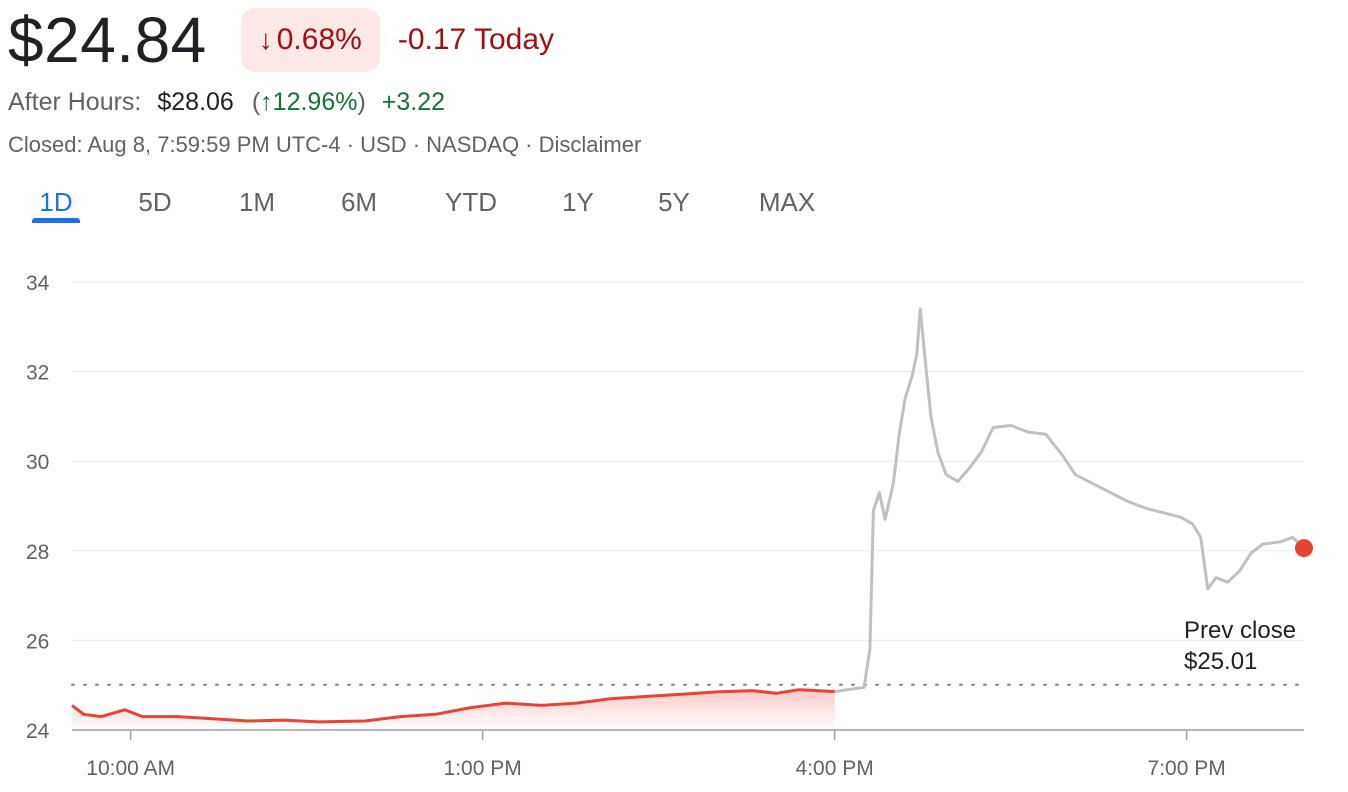 This screenshot has width=1348, height=792. Describe the element at coordinates (787, 202) in the screenshot. I see `tab-max: MAX` at that location.